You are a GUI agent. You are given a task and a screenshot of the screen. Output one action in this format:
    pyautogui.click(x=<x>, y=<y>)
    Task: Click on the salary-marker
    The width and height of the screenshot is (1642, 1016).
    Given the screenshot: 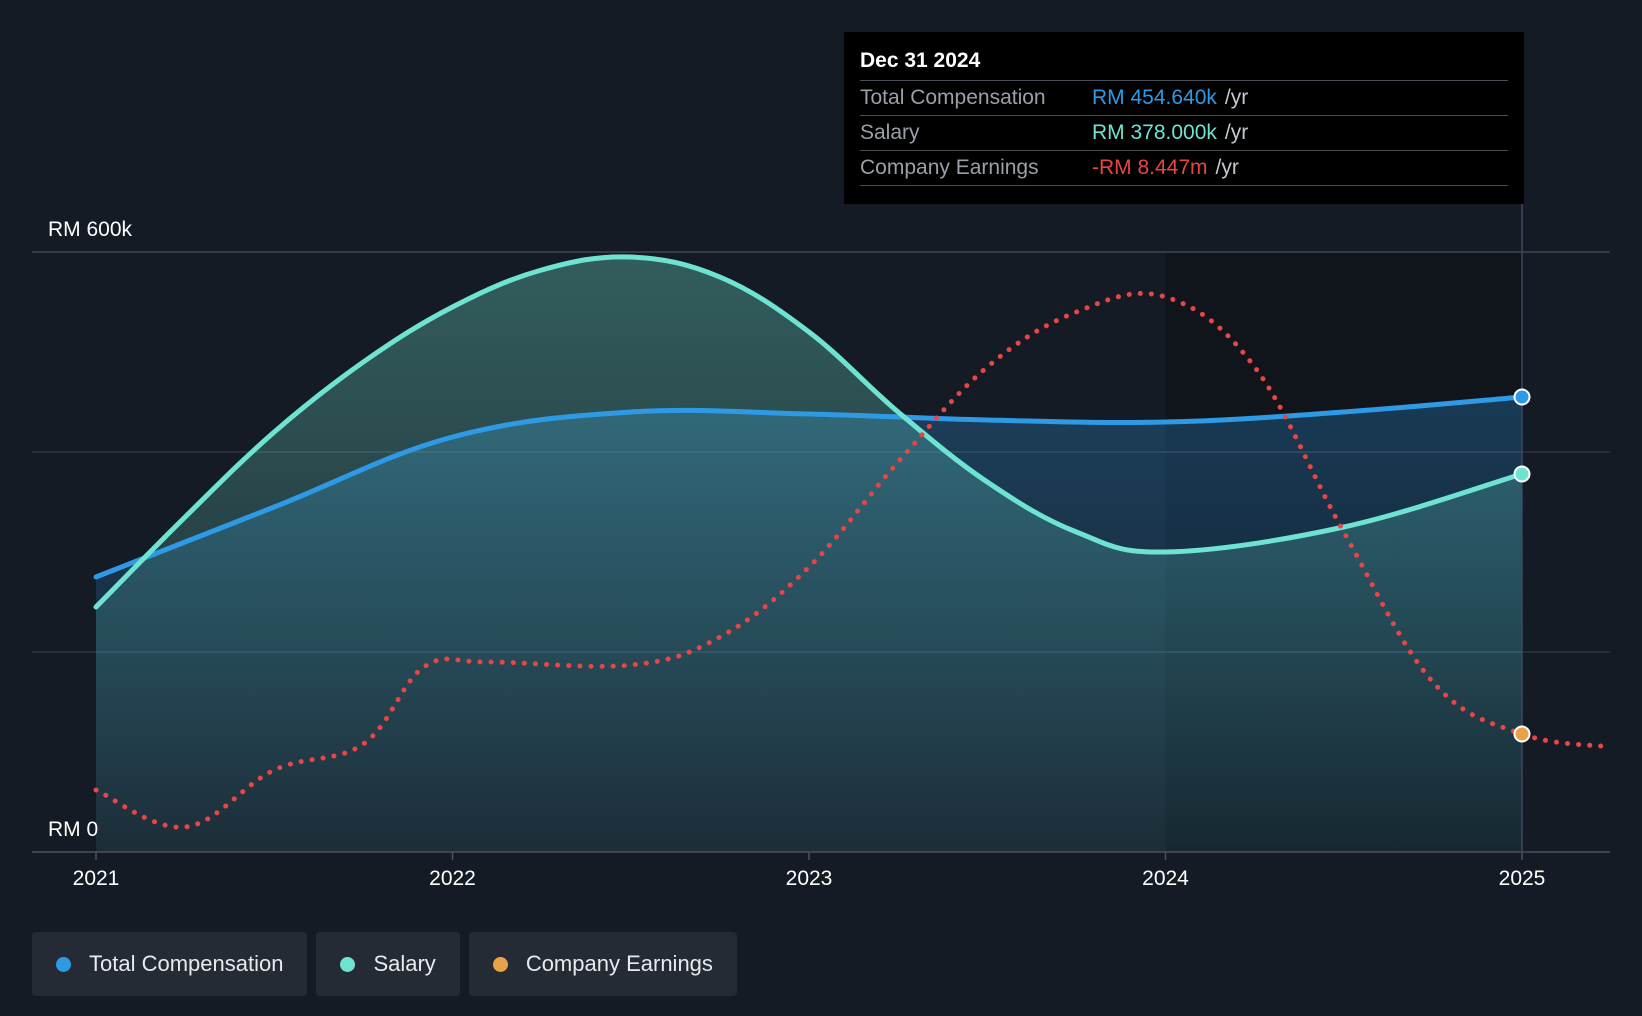 What is the action you would take?
    pyautogui.click(x=1522, y=474)
    